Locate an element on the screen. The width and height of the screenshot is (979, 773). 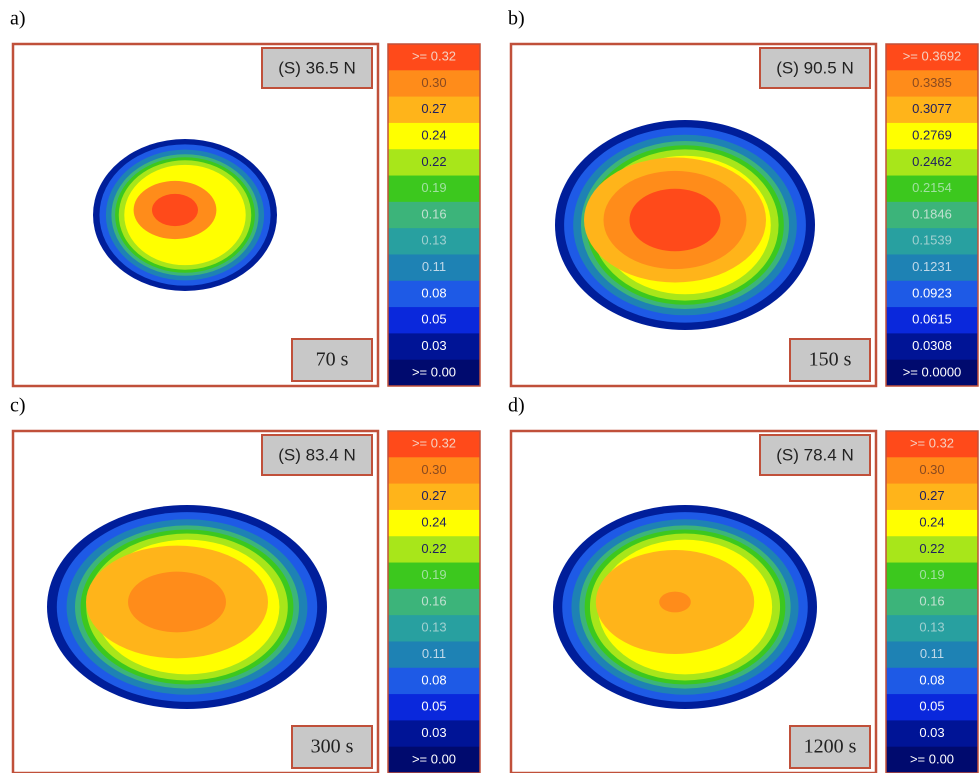
time-label: 300 s is located at coordinates (332, 747).